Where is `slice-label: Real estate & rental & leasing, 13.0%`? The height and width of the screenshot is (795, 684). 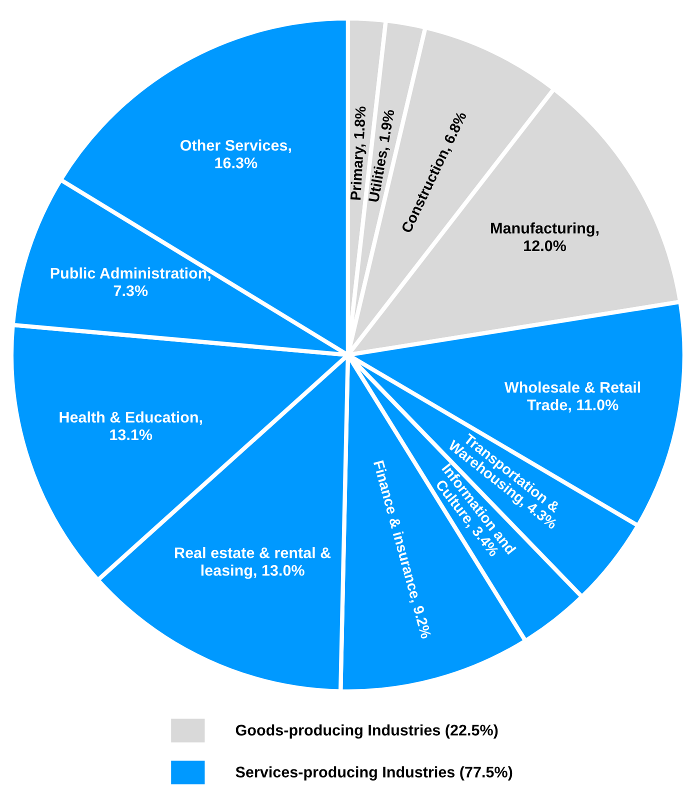
slice-label: Real estate & rental & leasing, 13.0% is located at coordinates (253, 563).